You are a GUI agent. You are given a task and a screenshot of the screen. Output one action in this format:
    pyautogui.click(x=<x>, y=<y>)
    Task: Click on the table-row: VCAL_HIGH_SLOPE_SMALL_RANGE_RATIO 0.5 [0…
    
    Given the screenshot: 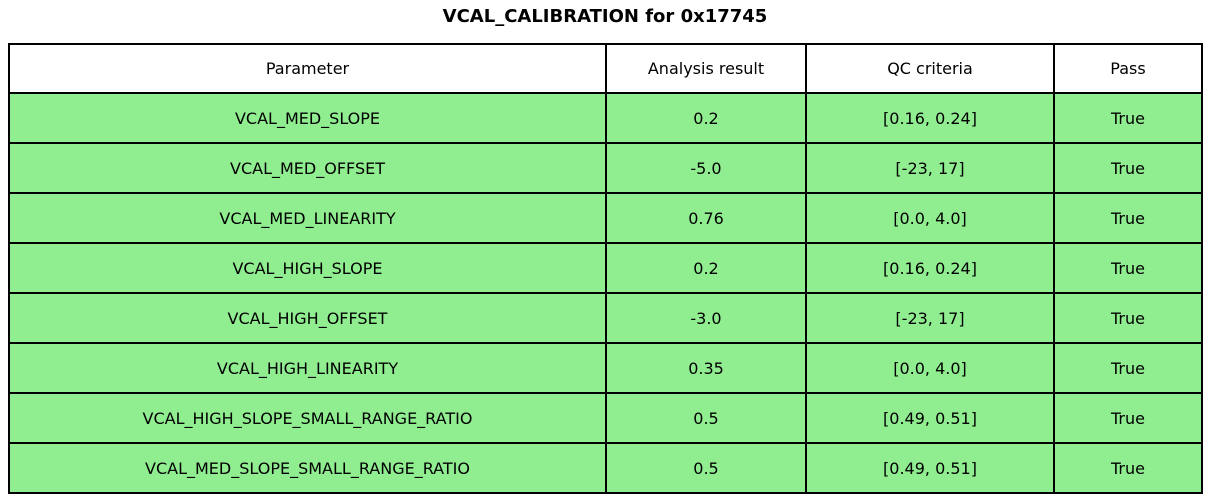 What is the action you would take?
    pyautogui.click(x=605, y=418)
    